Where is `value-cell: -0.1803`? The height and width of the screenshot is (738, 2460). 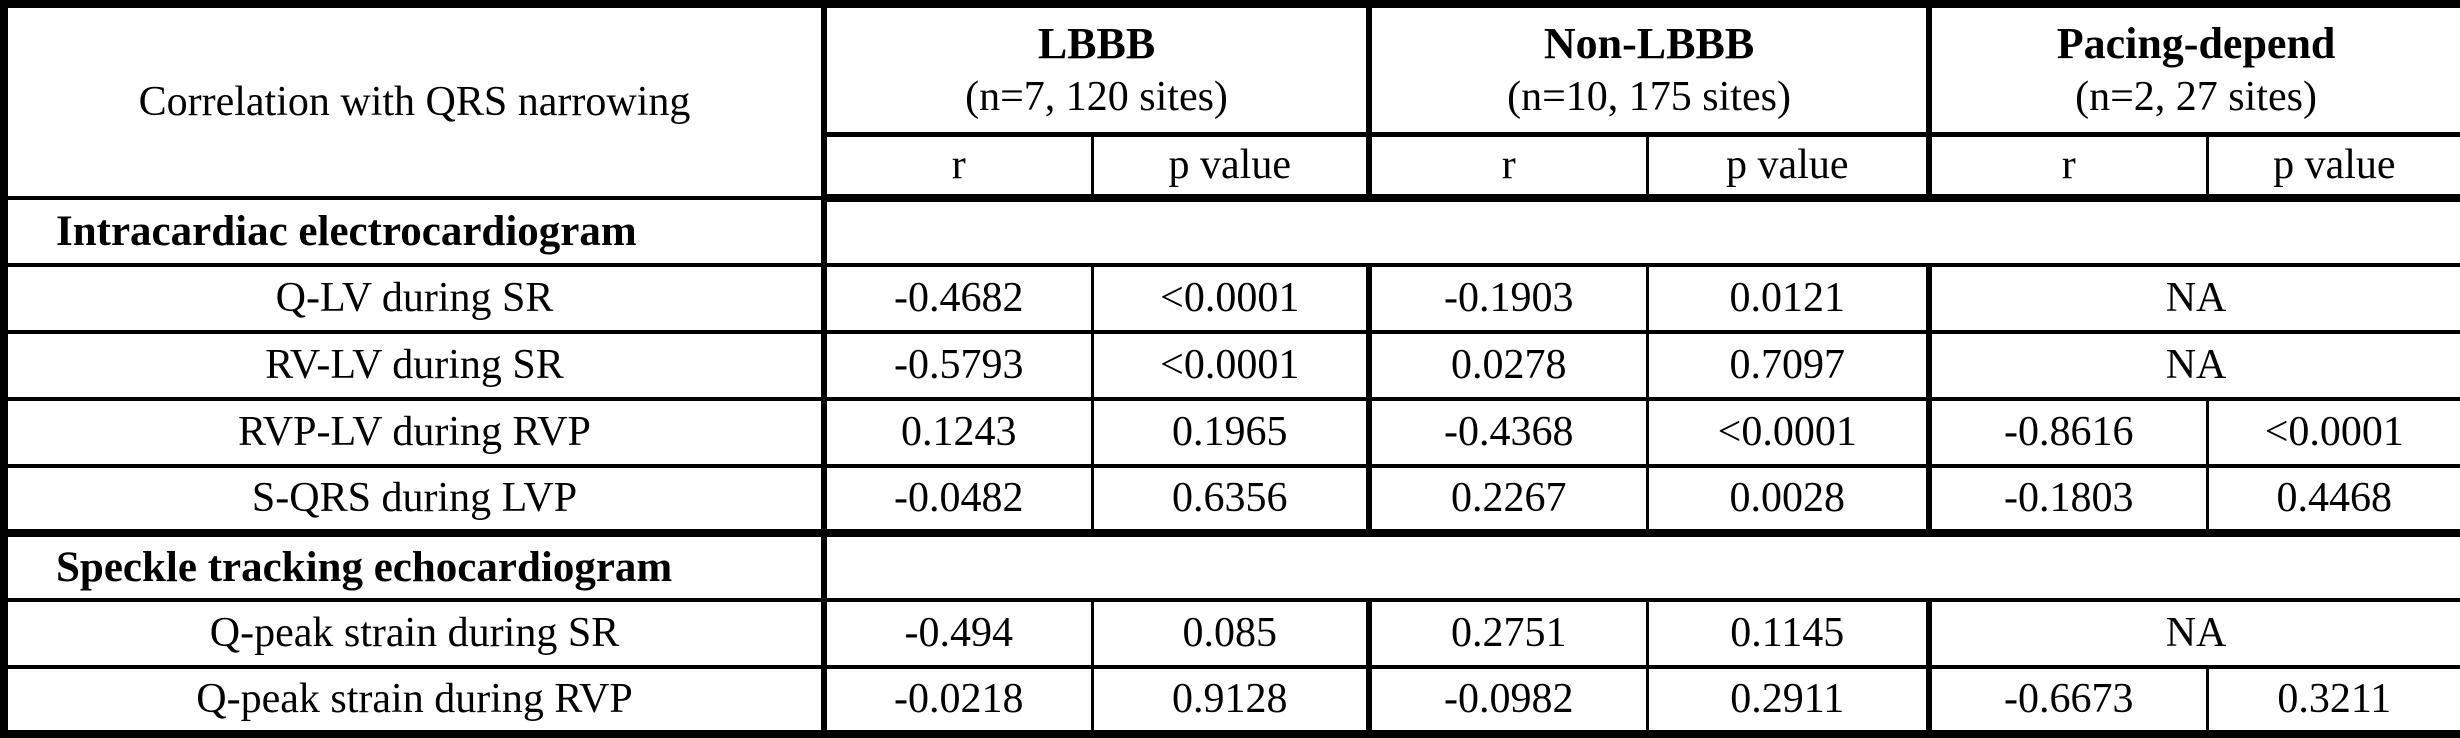 value-cell: -0.1803 is located at coordinates (2067, 499).